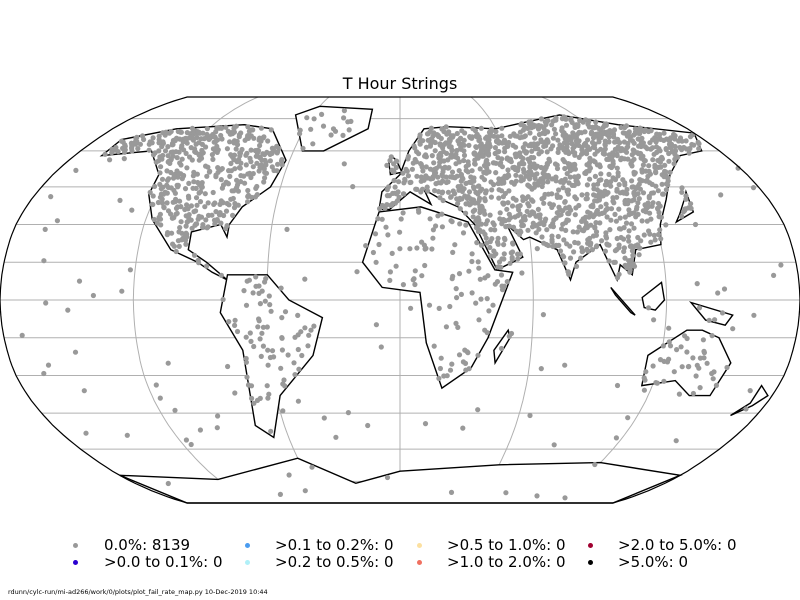  Describe the element at coordinates (653, 562) in the screenshot. I see `legend-label: >5.0%: 0` at that location.